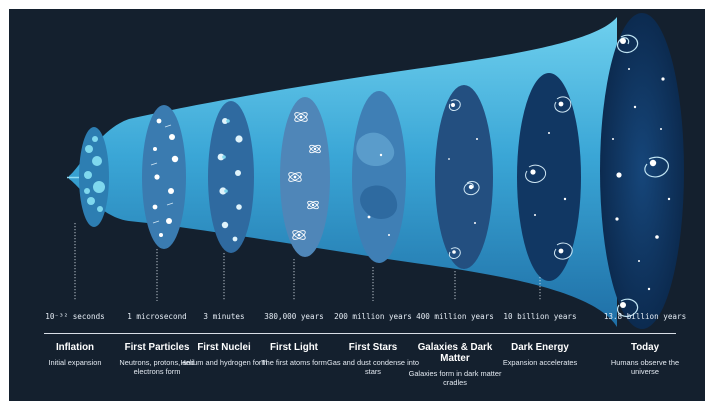 This screenshot has width=712, height=405. I want to click on timeline-rule, so click(360, 333).